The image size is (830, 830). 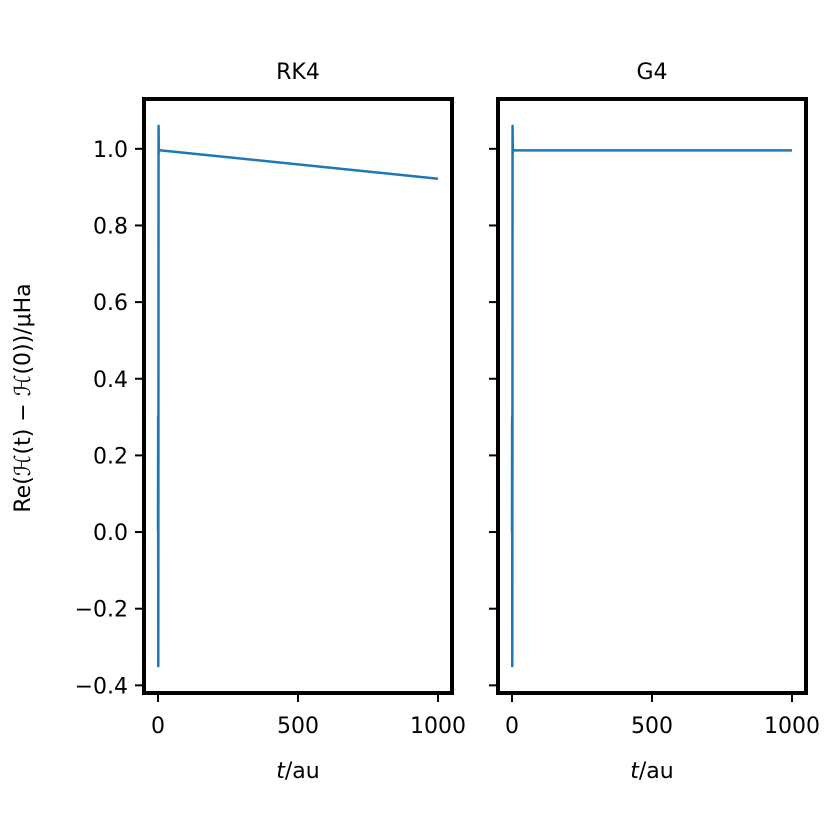 What do you see at coordinates (101, 686) in the screenshot?
I see `y-tick-label-rk4: −0.4` at bounding box center [101, 686].